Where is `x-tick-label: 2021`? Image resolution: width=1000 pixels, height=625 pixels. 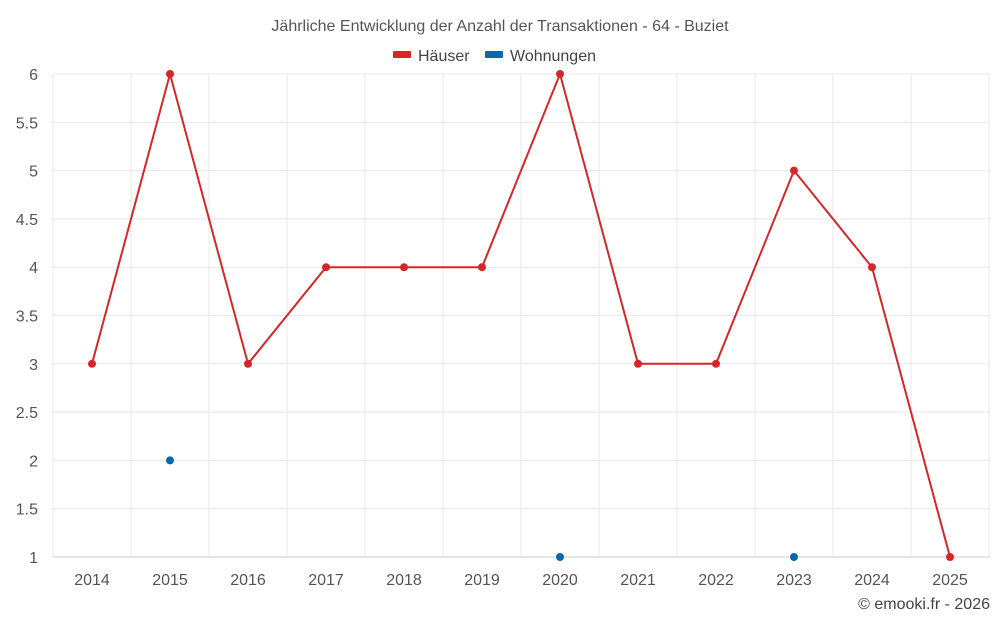
x-tick-label: 2021 is located at coordinates (638, 580).